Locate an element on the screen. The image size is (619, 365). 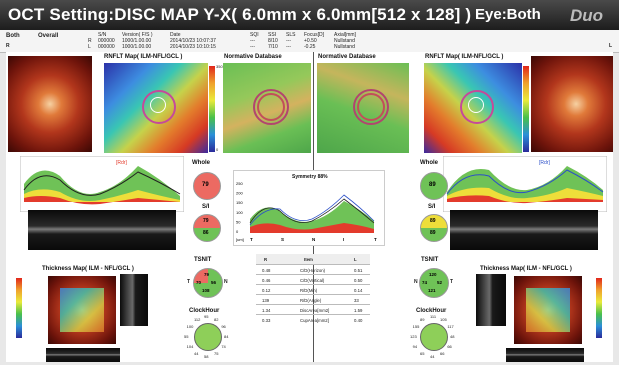
info-cell: 1000/1.00.00 is located at coordinates (137, 47).